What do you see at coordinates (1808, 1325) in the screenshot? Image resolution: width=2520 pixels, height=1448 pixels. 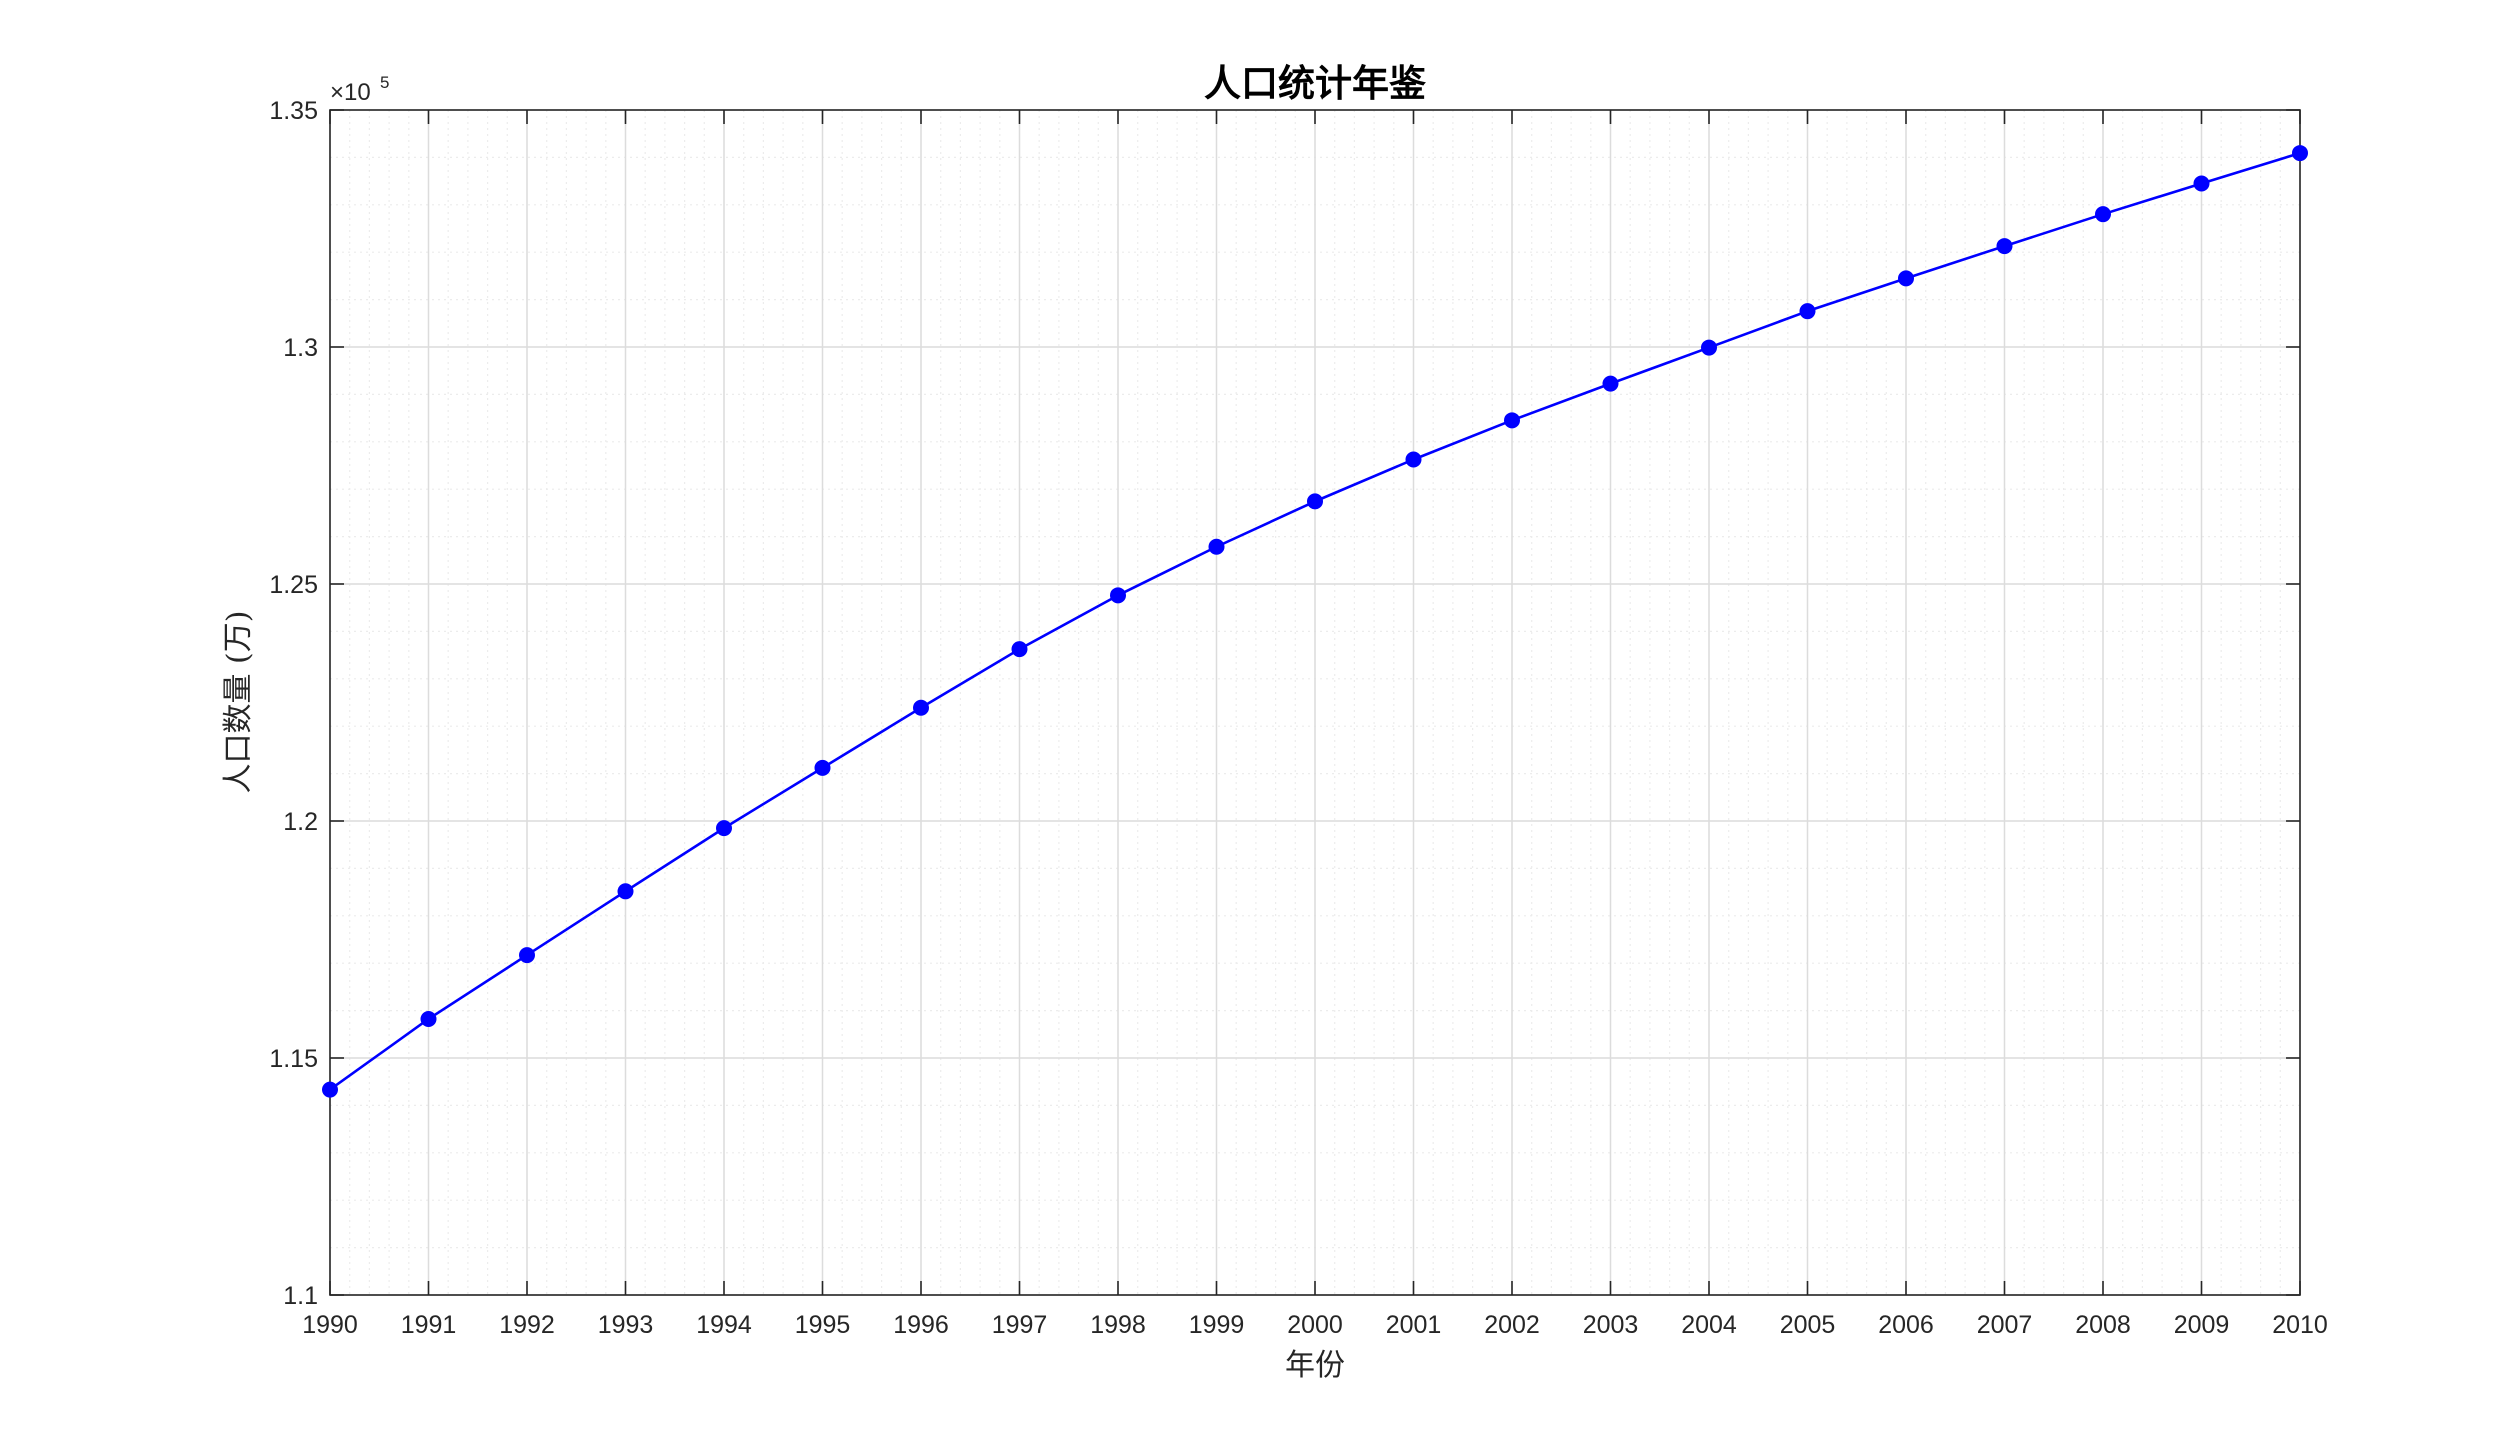 I see `x-tick-label: 2005` at bounding box center [1808, 1325].